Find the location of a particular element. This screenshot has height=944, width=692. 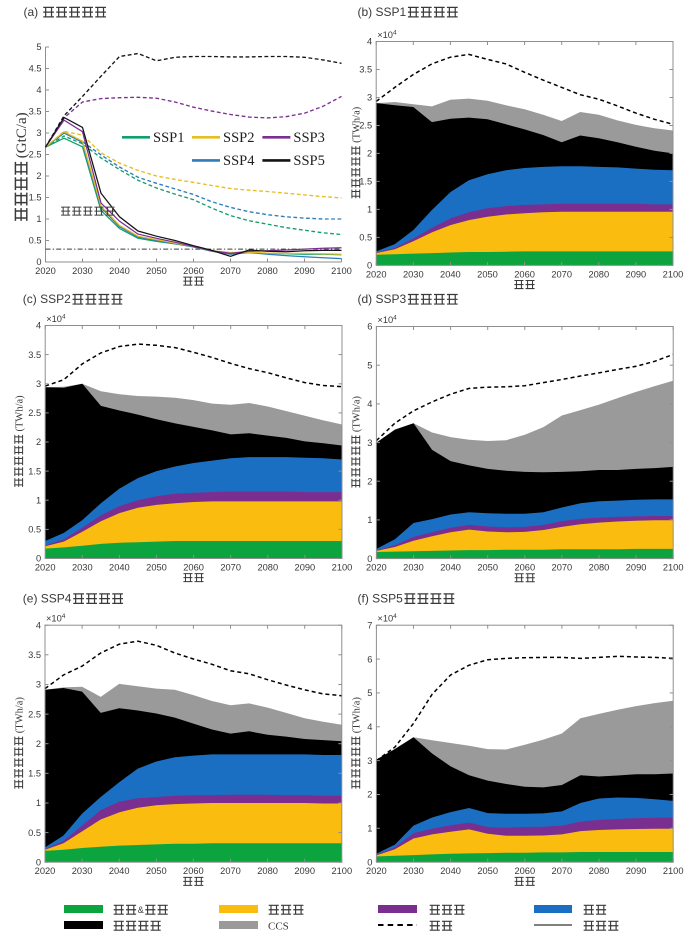

svg-text: (GtC/a) is located at coordinates (22, 135).